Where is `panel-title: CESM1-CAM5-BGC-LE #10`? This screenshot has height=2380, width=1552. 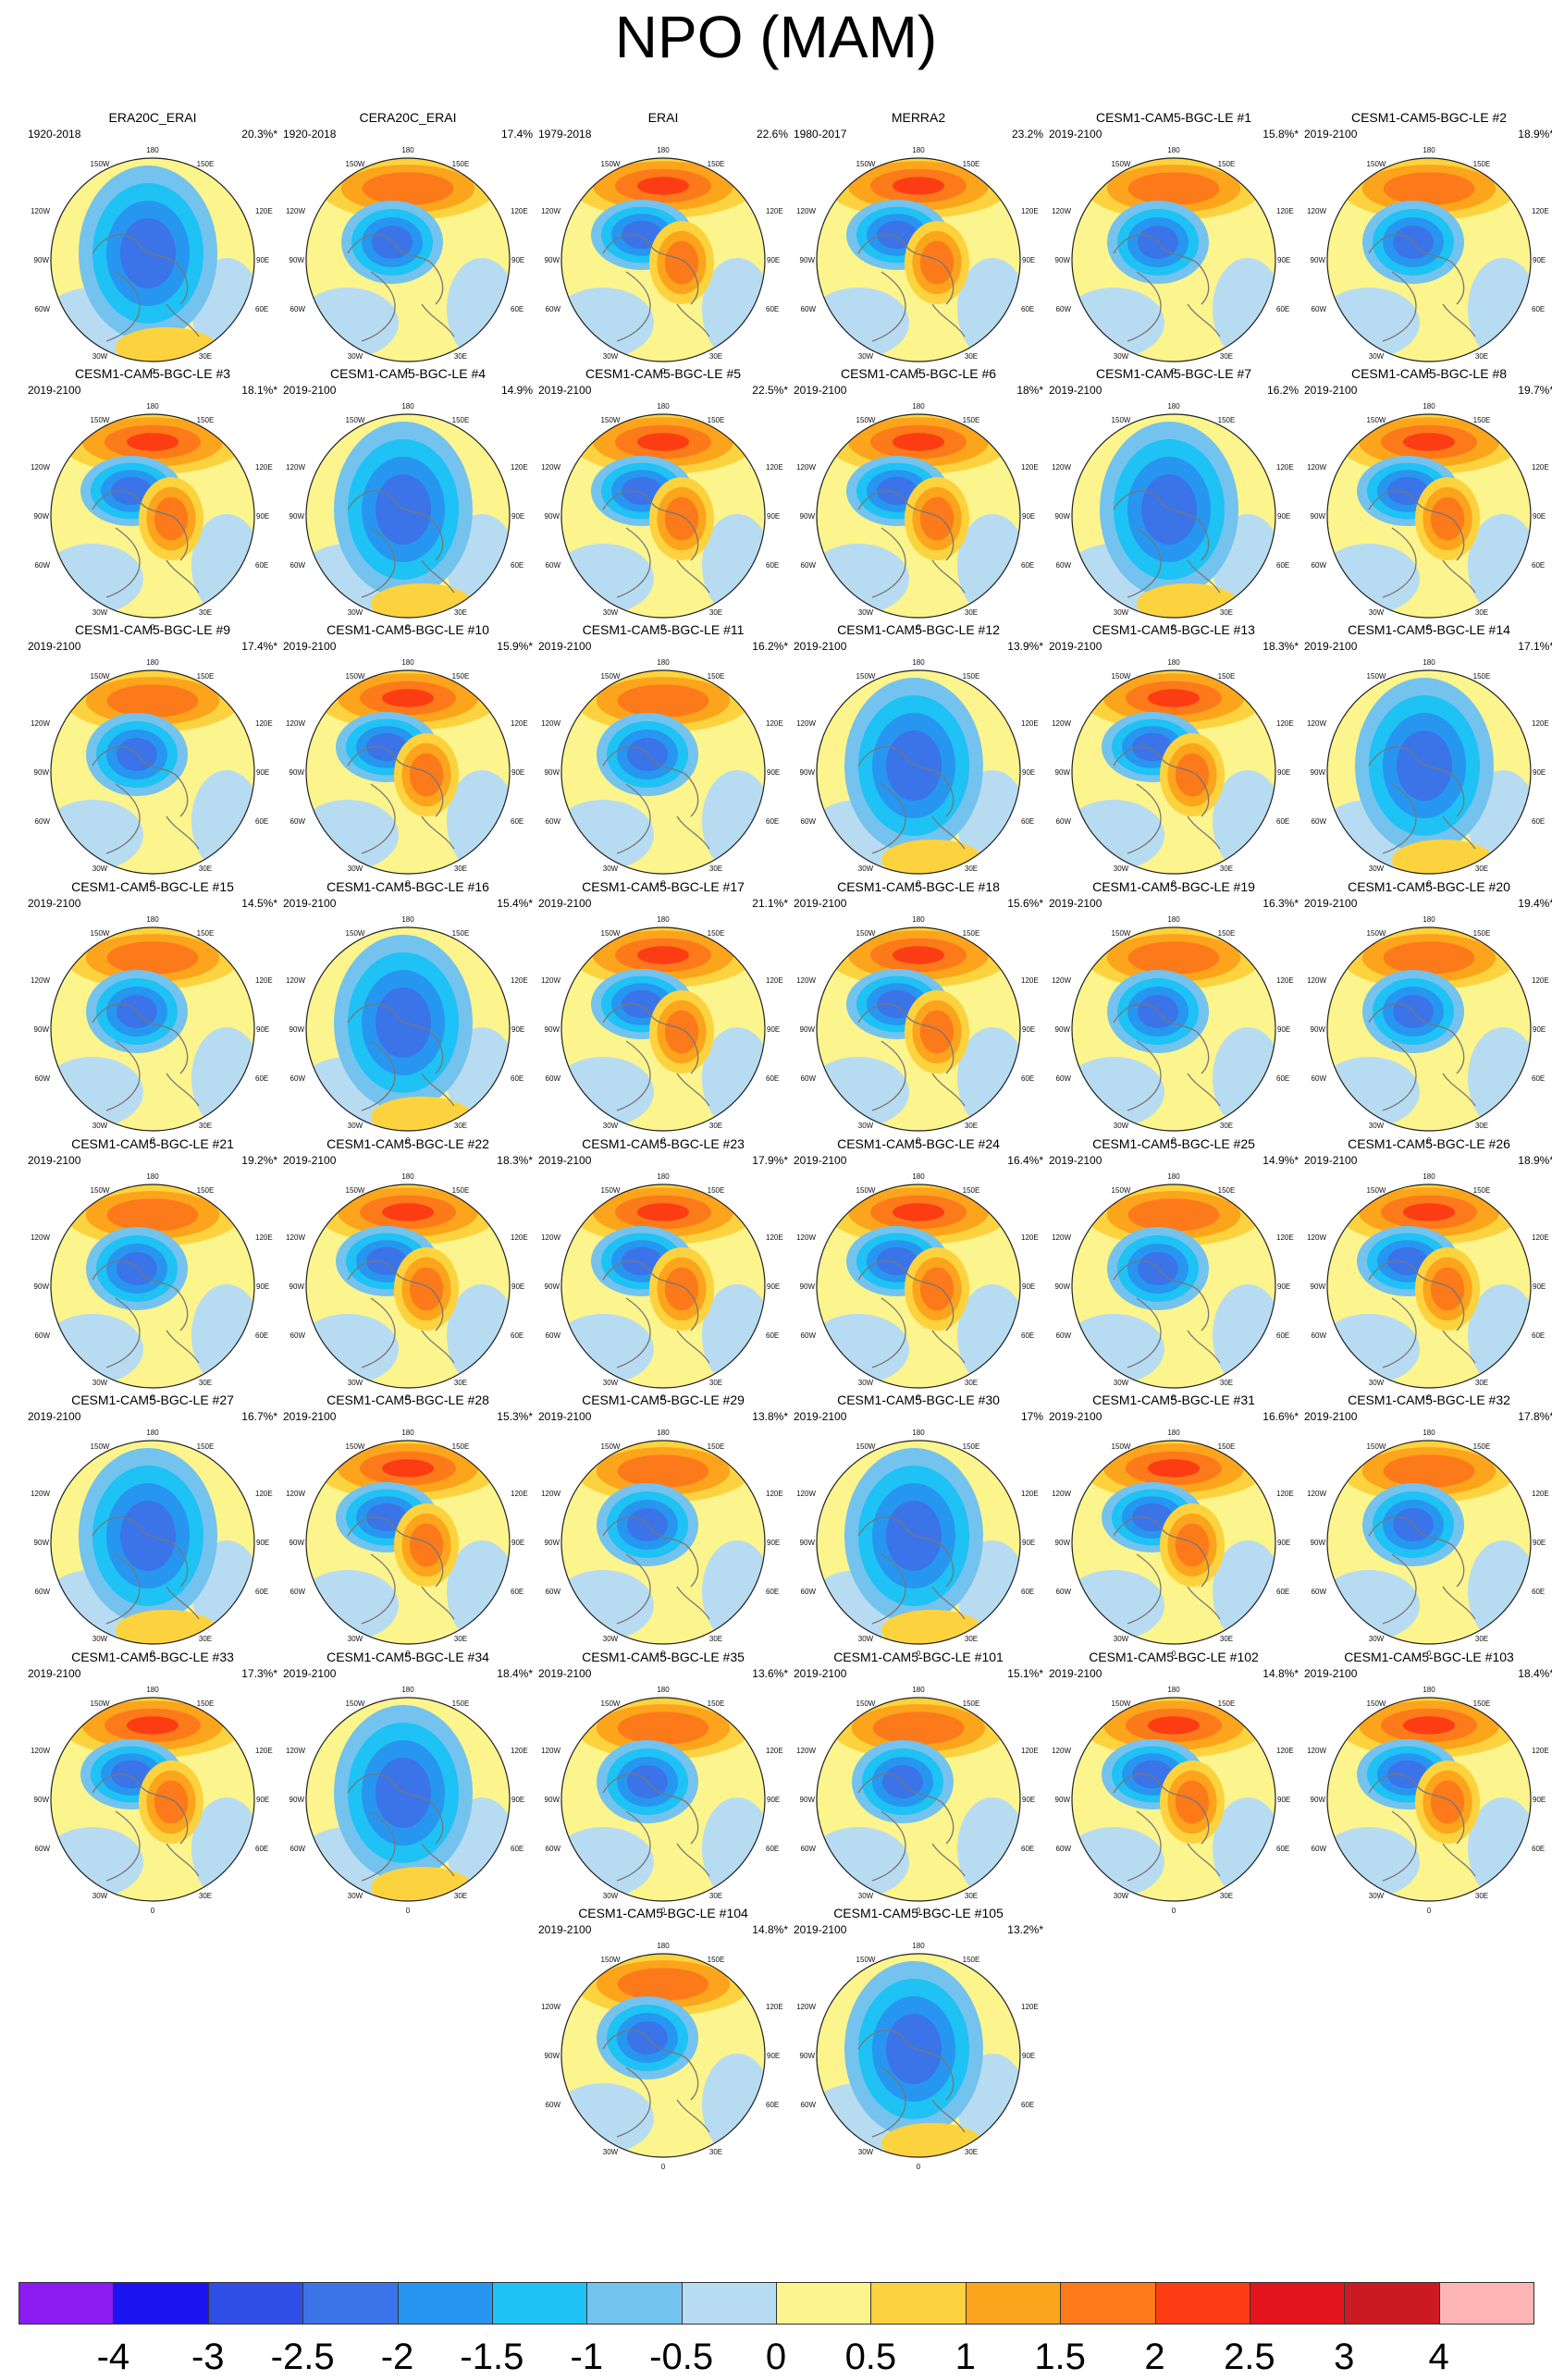
panel-title: CESM1-CAM5-BGC-LE #10 is located at coordinates (407, 629).